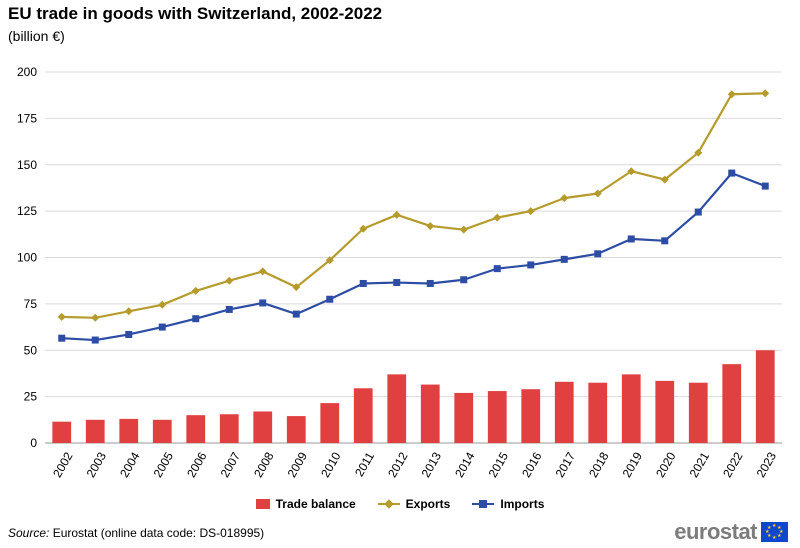  Describe the element at coordinates (432, 464) in the screenshot. I see `x-tick-label-2013: 2013` at that location.